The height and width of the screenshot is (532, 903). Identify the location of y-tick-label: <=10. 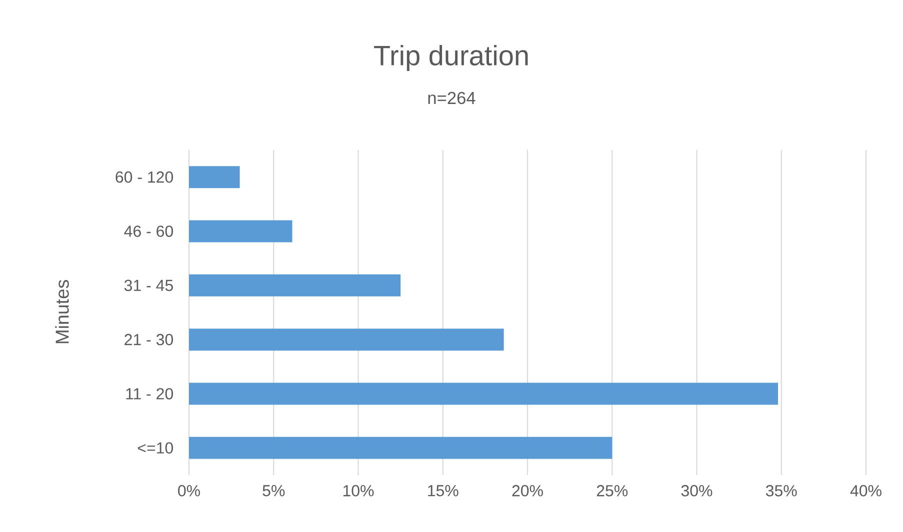
(156, 448).